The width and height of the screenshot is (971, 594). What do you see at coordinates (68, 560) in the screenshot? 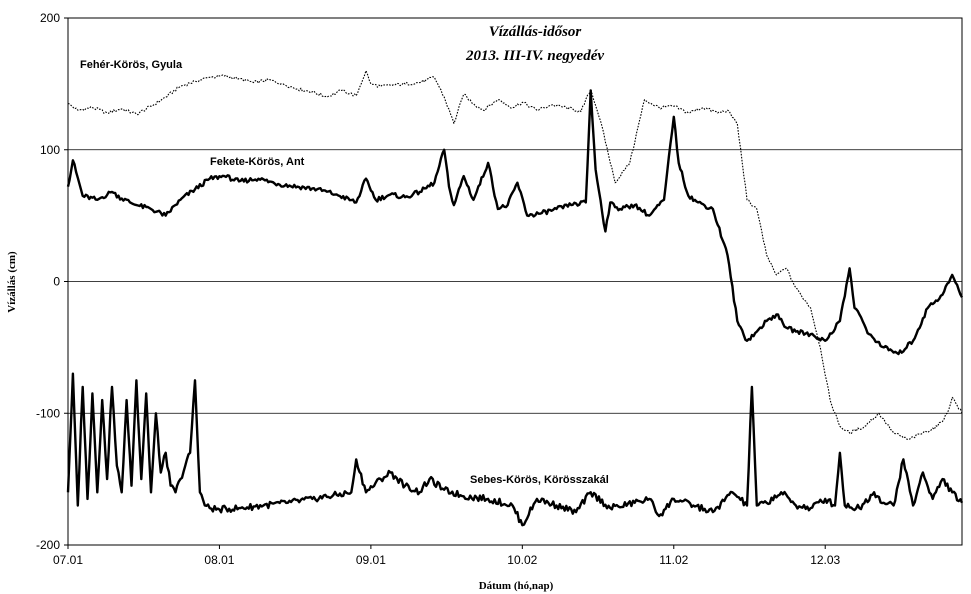
I see `x-tick-label: 07.01` at bounding box center [68, 560].